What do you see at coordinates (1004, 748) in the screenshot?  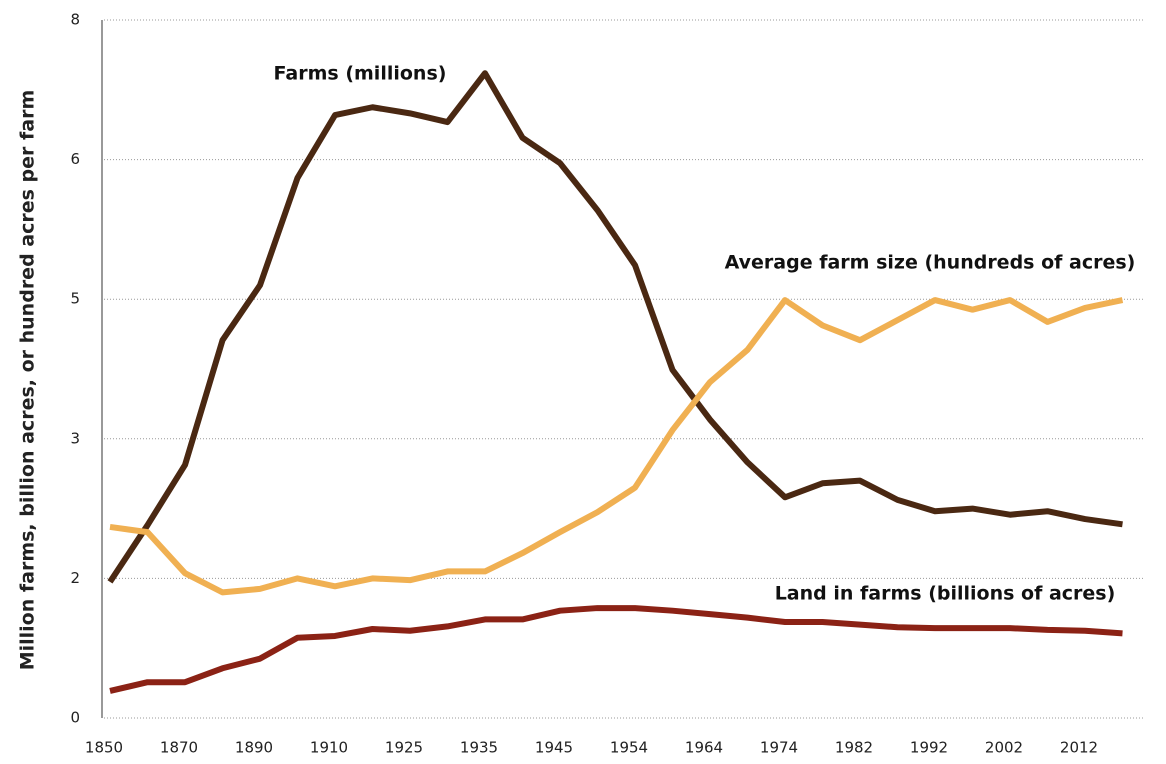 I see `x-tick-label: 2002` at bounding box center [1004, 748].